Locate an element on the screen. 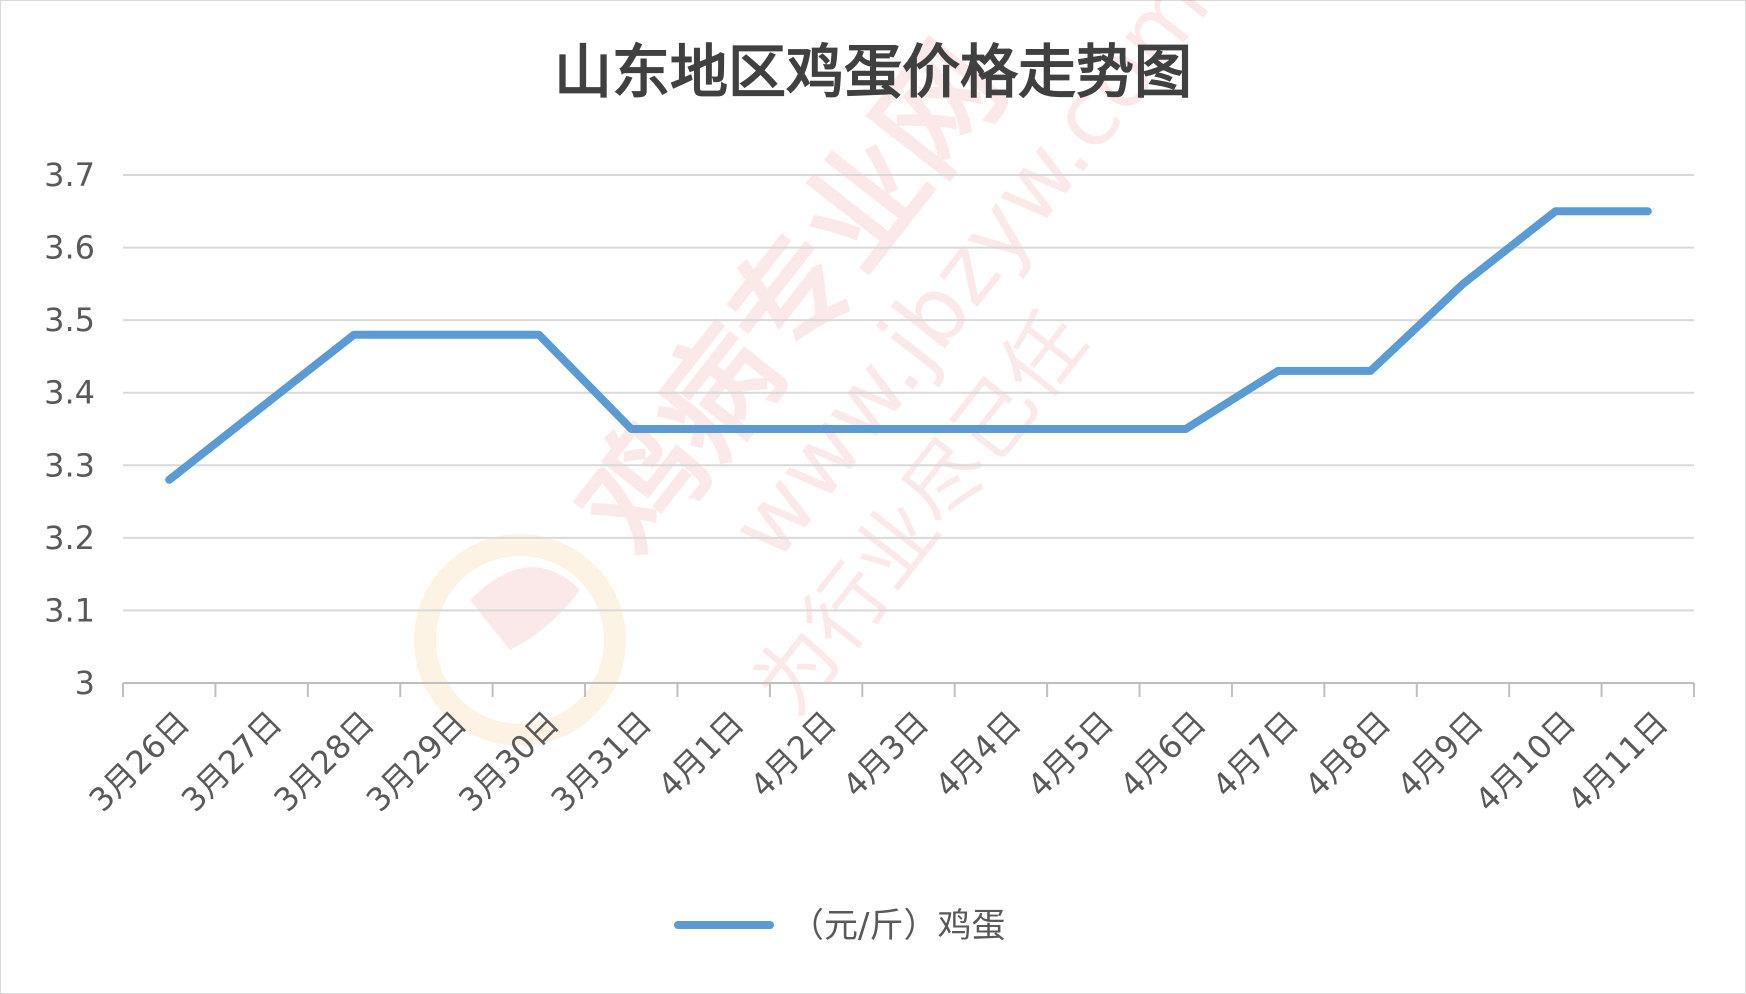  y-tick-label: 3 is located at coordinates (85, 683).